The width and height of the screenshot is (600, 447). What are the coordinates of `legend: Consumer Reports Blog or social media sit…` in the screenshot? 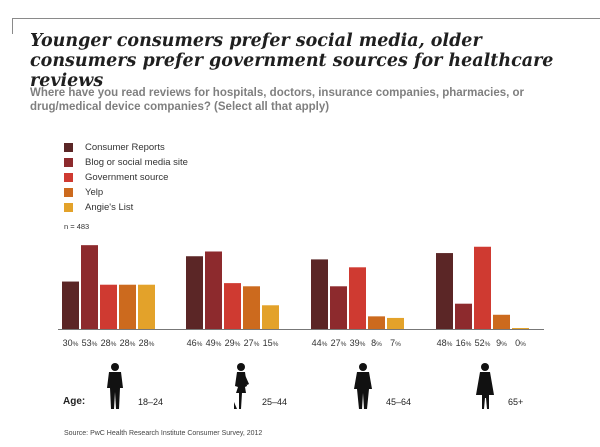 It's located at (126, 177).